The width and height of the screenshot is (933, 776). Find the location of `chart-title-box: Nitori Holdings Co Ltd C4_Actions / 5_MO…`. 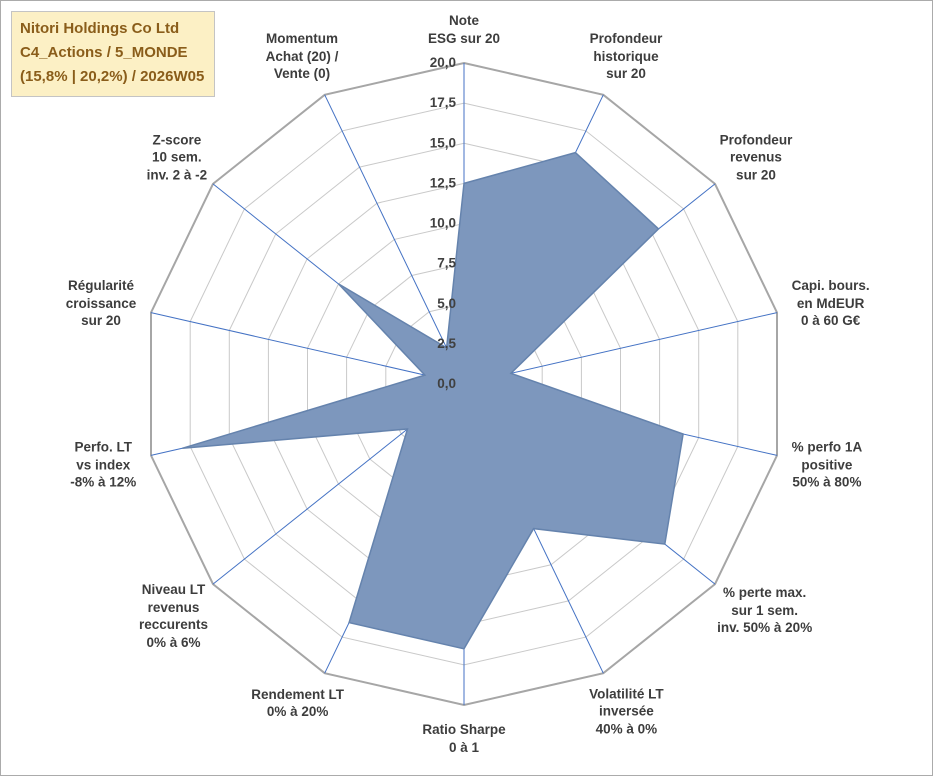

chart-title-box: Nitori Holdings Co Ltd C4_Actions / 5_MO… is located at coordinates (113, 54).